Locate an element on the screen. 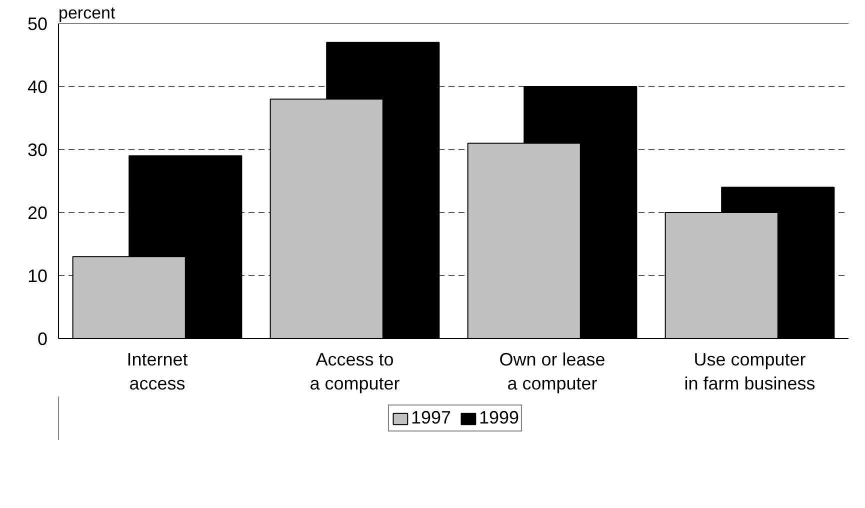 This screenshot has height=508, width=865. legend-label: 1999 is located at coordinates (499, 418).